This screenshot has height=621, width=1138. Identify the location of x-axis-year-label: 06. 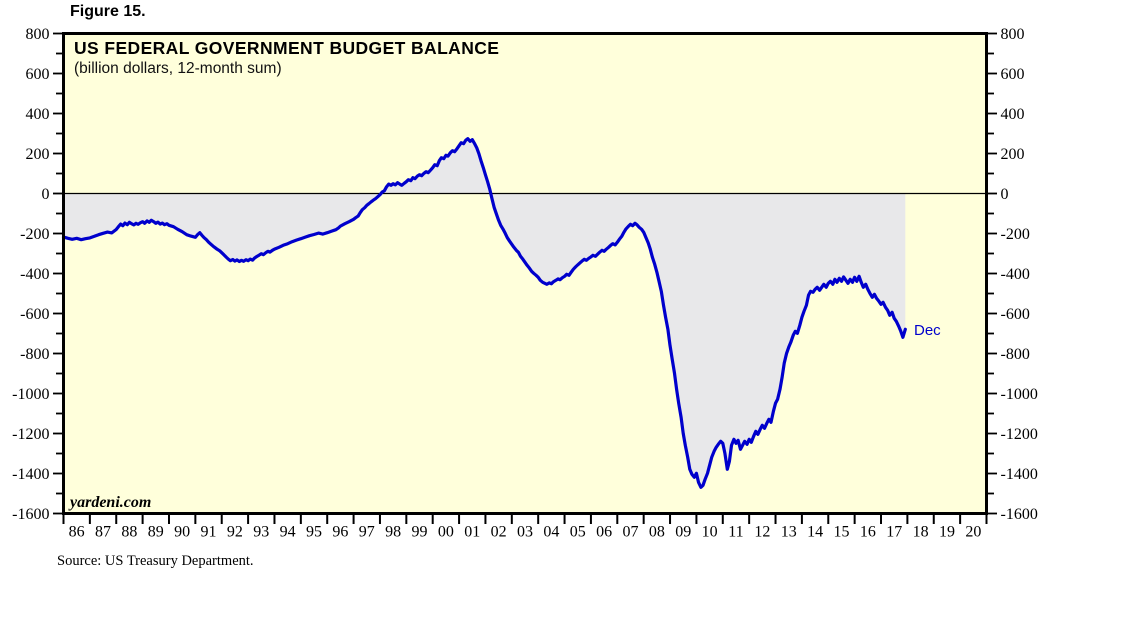
(604, 532).